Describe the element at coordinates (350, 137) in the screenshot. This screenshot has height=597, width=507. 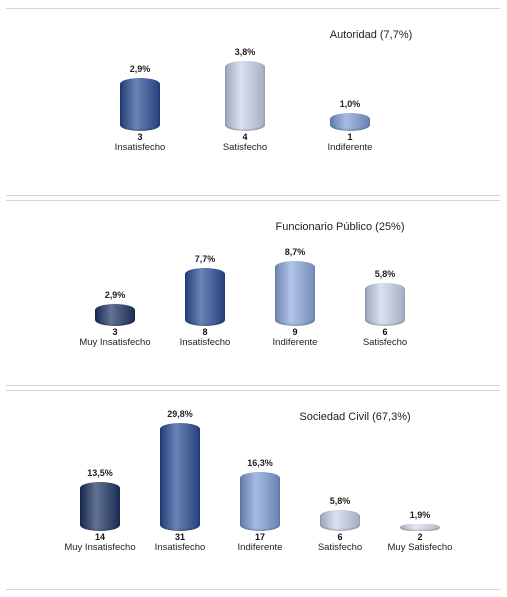
I see `count-label: 1` at that location.